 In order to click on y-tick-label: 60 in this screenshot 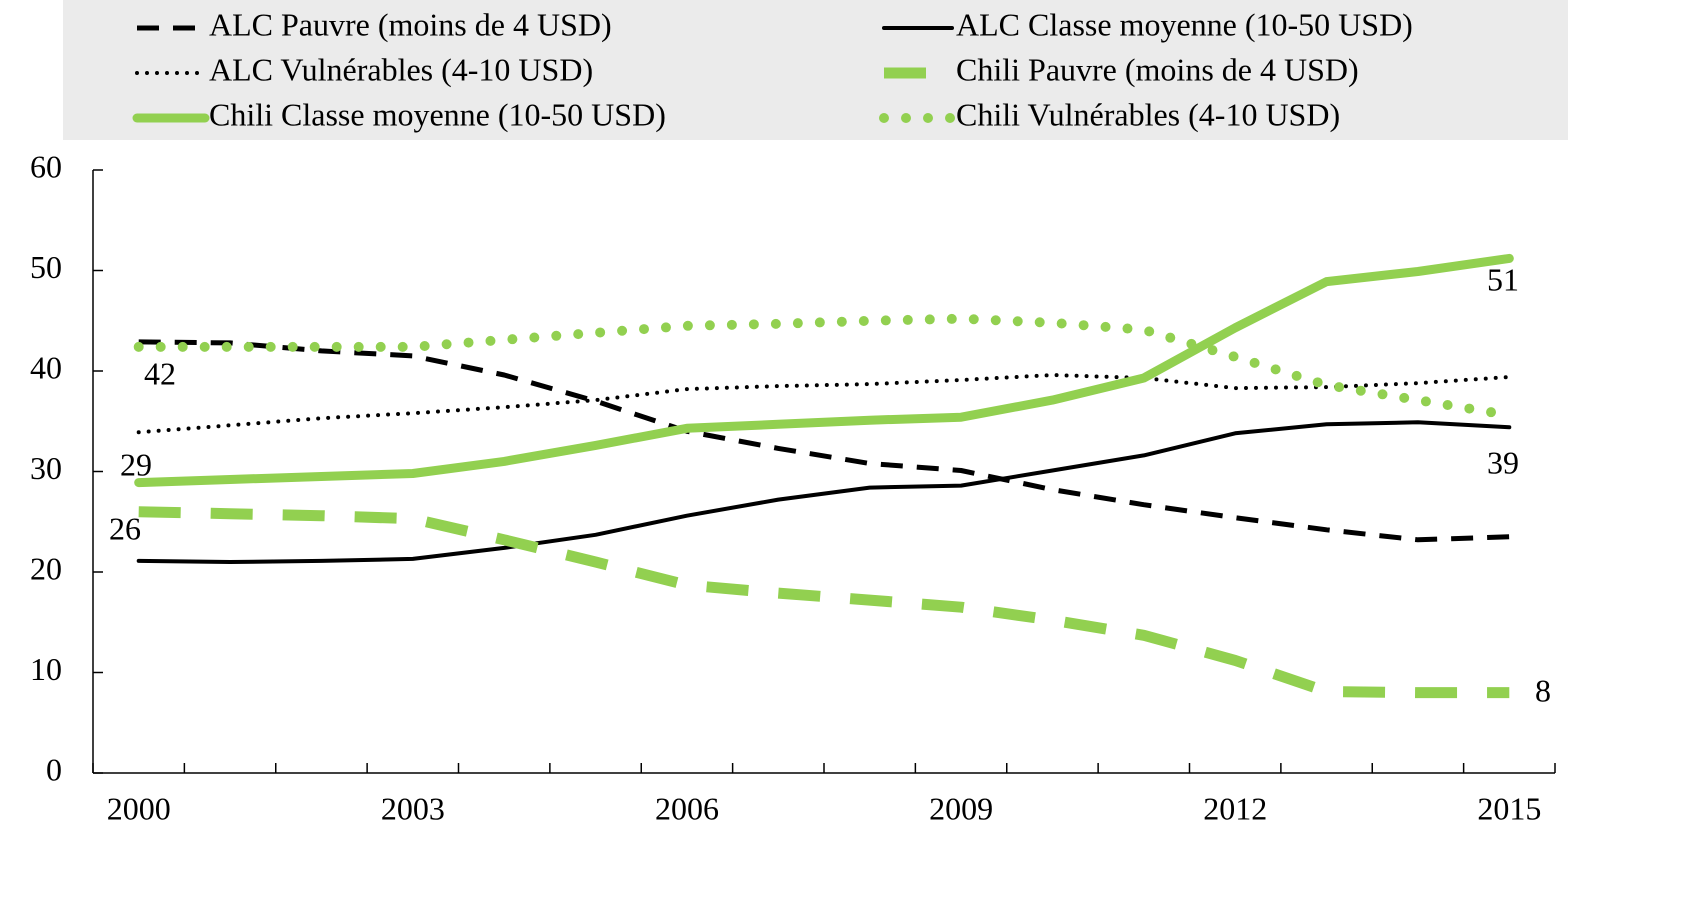, I will do `click(46, 166)`.